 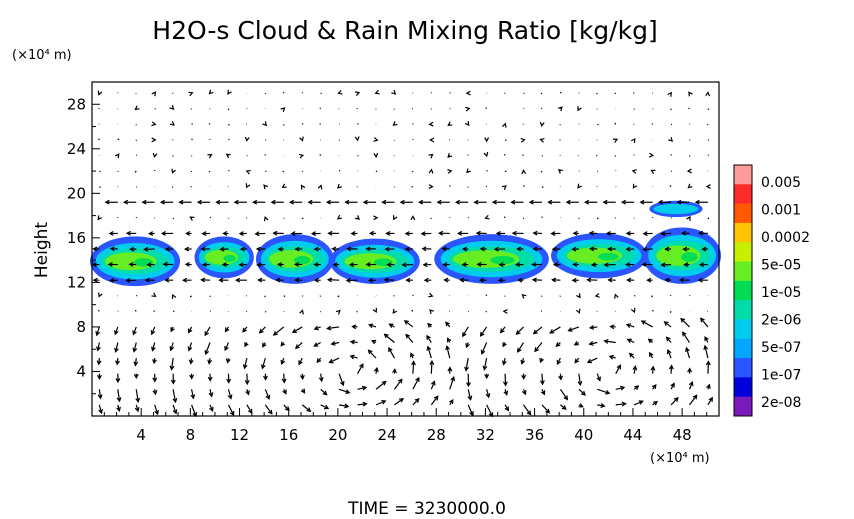 I want to click on cloud-core-peak, so click(x=608, y=256).